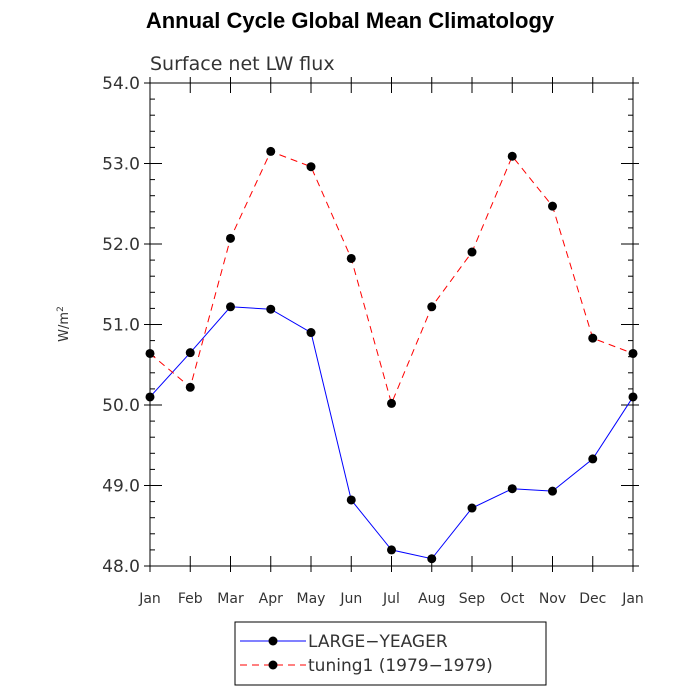 The height and width of the screenshot is (700, 700). What do you see at coordinates (311, 599) in the screenshot?
I see `x-tick-label: May` at bounding box center [311, 599].